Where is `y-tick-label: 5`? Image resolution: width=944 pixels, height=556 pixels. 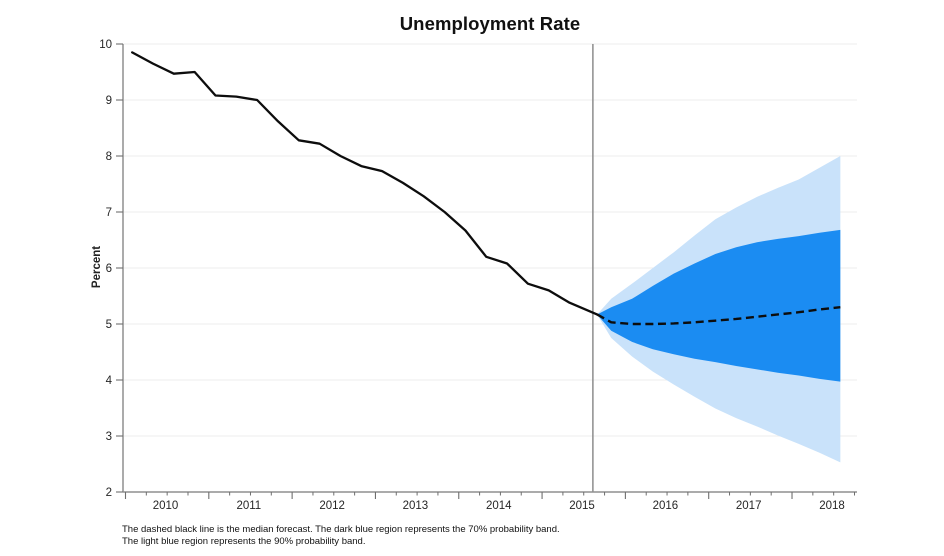 y-tick-label: 5 is located at coordinates (109, 325).